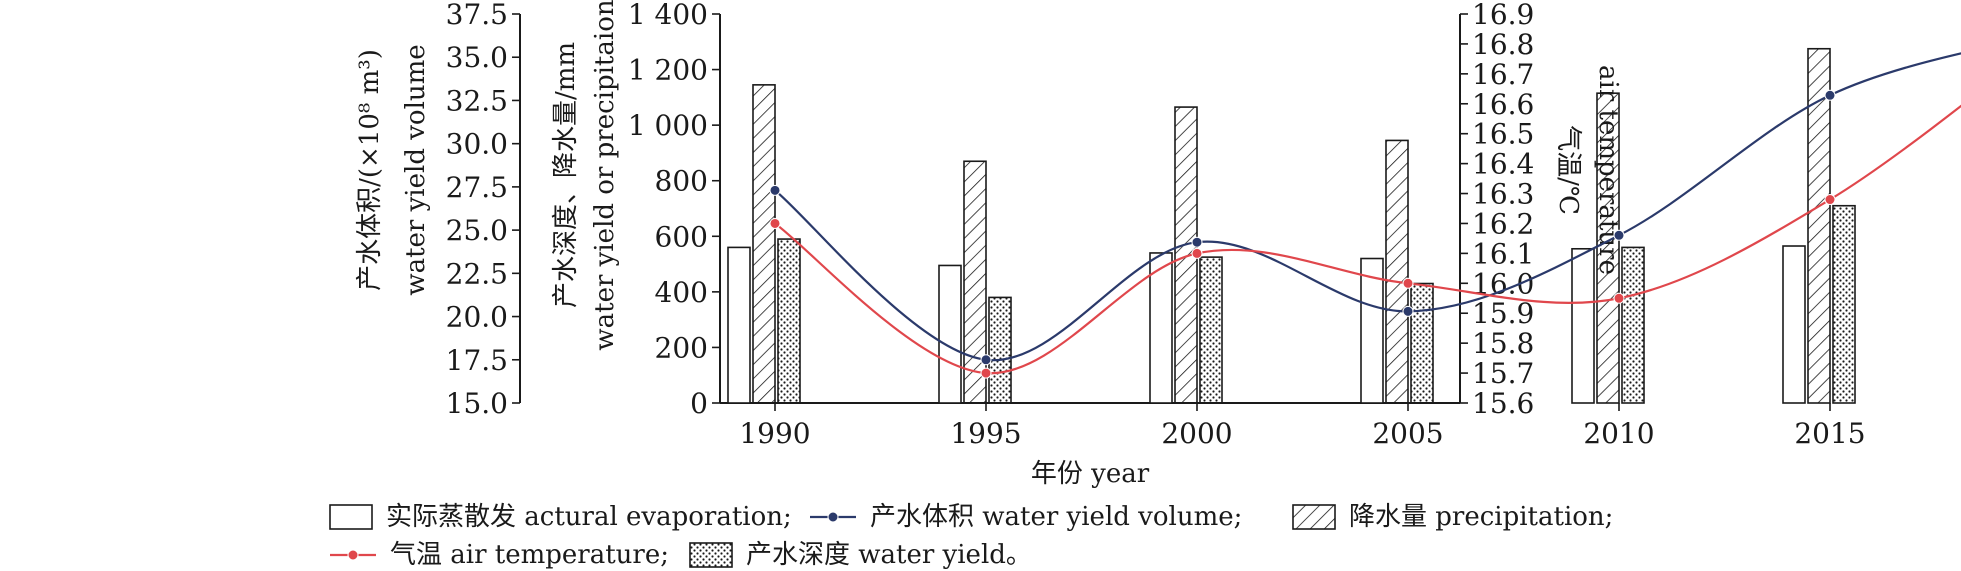 The width and height of the screenshot is (1961, 571). Describe the element at coordinates (1090, 474) in the screenshot. I see `x-axis-title: 年份 year` at that location.